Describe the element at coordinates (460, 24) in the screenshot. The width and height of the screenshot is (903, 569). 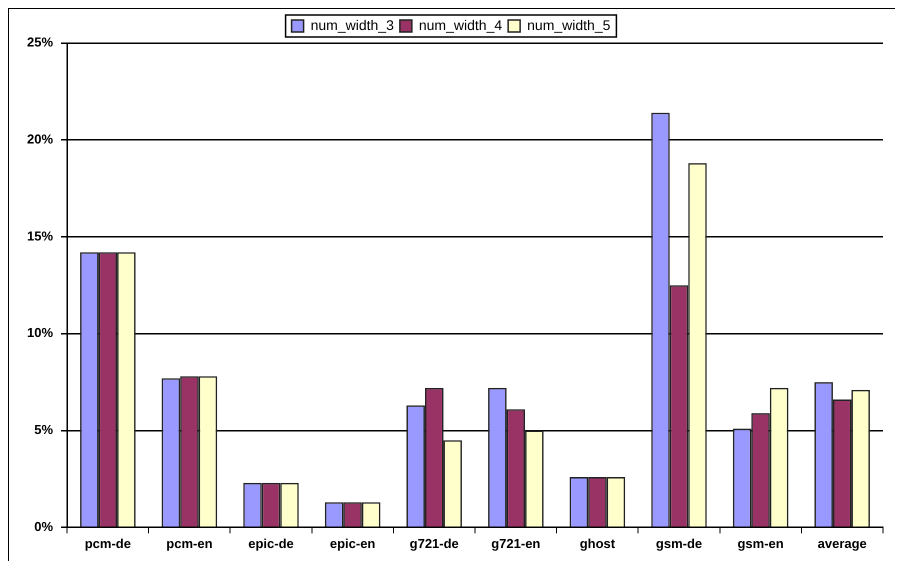
I see `legend-label: num_width_4` at that location.